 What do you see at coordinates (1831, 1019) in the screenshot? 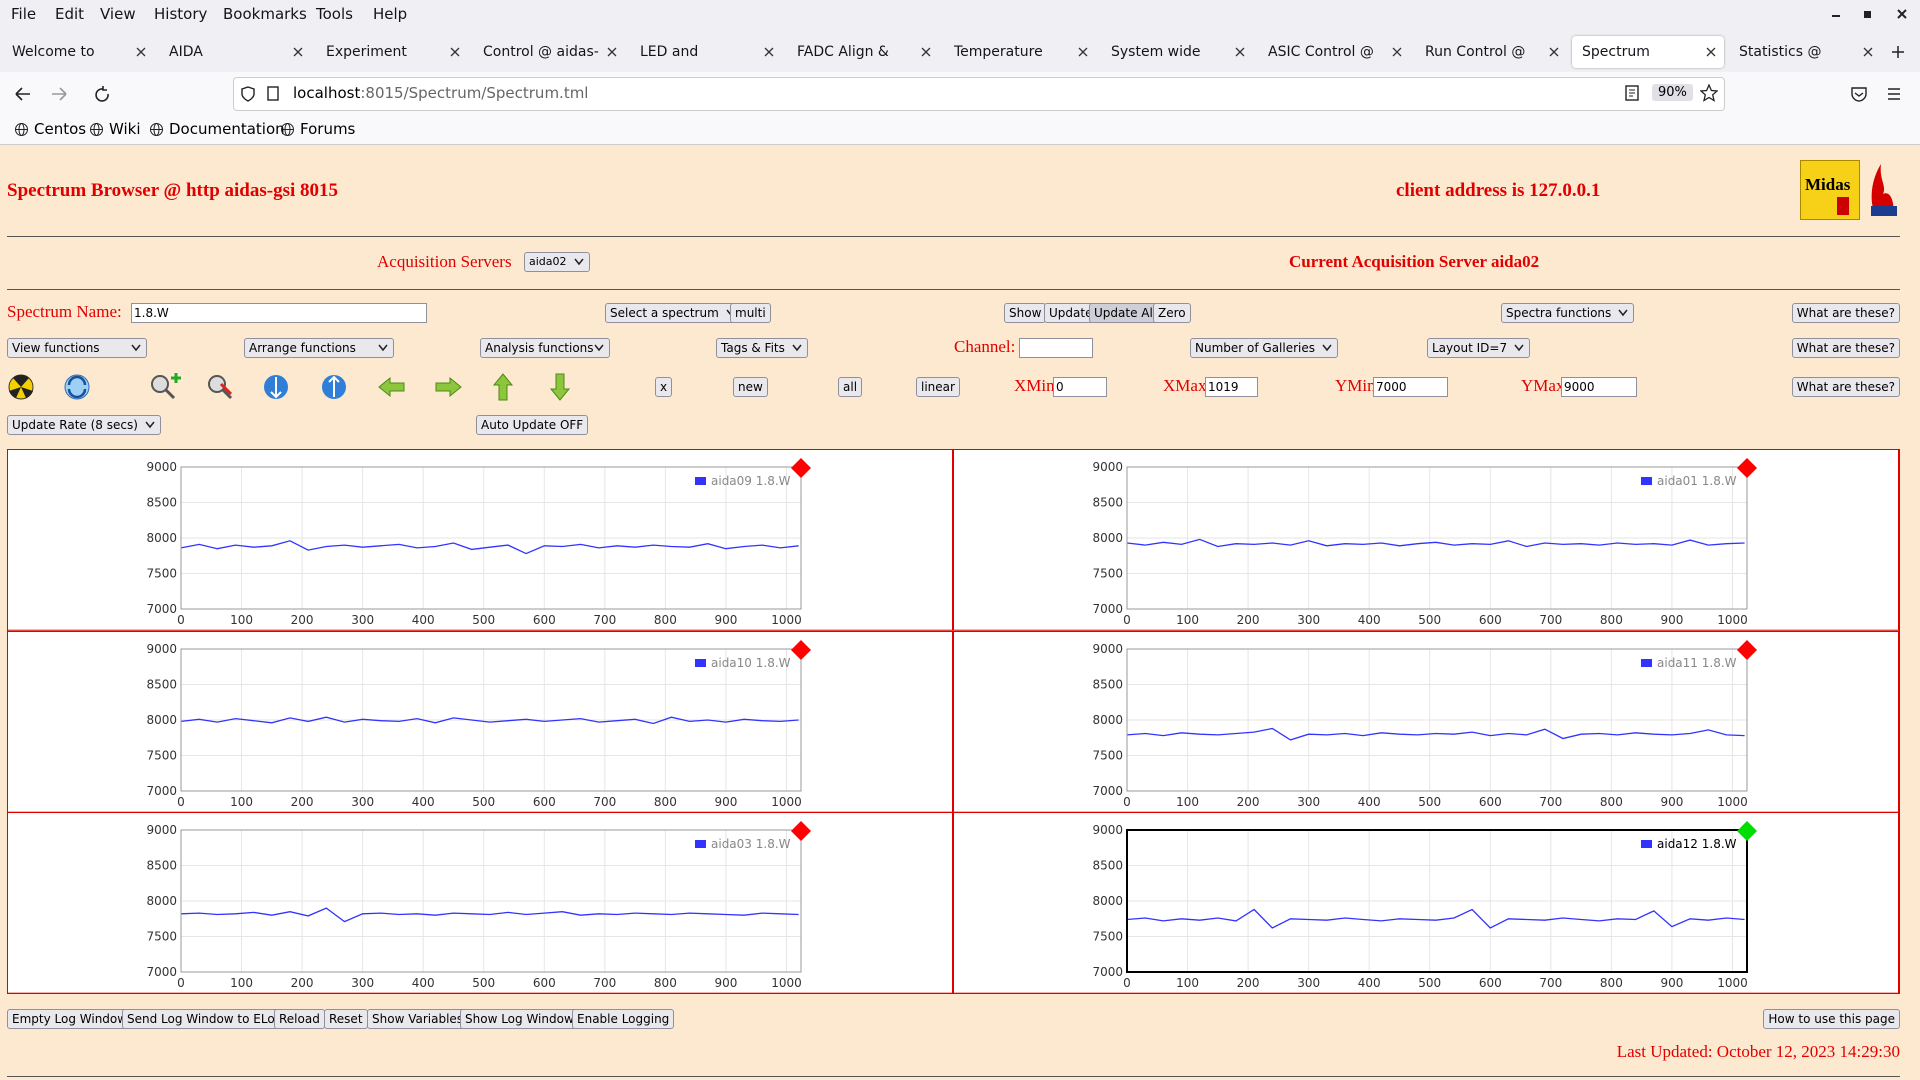
I see `how-to-button: How to use this page` at bounding box center [1831, 1019].